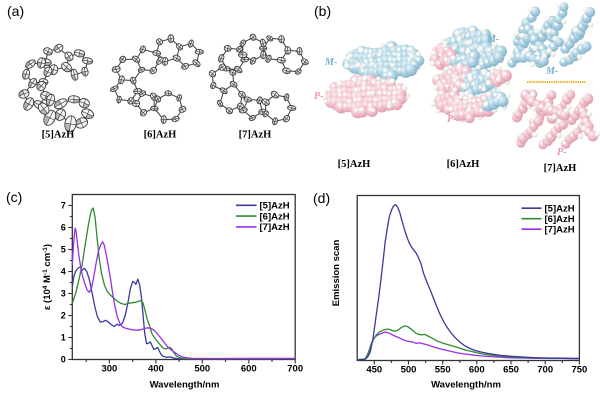 Image resolution: width=600 pixels, height=400 pixels. I want to click on svg-text: (b), so click(322, 11).